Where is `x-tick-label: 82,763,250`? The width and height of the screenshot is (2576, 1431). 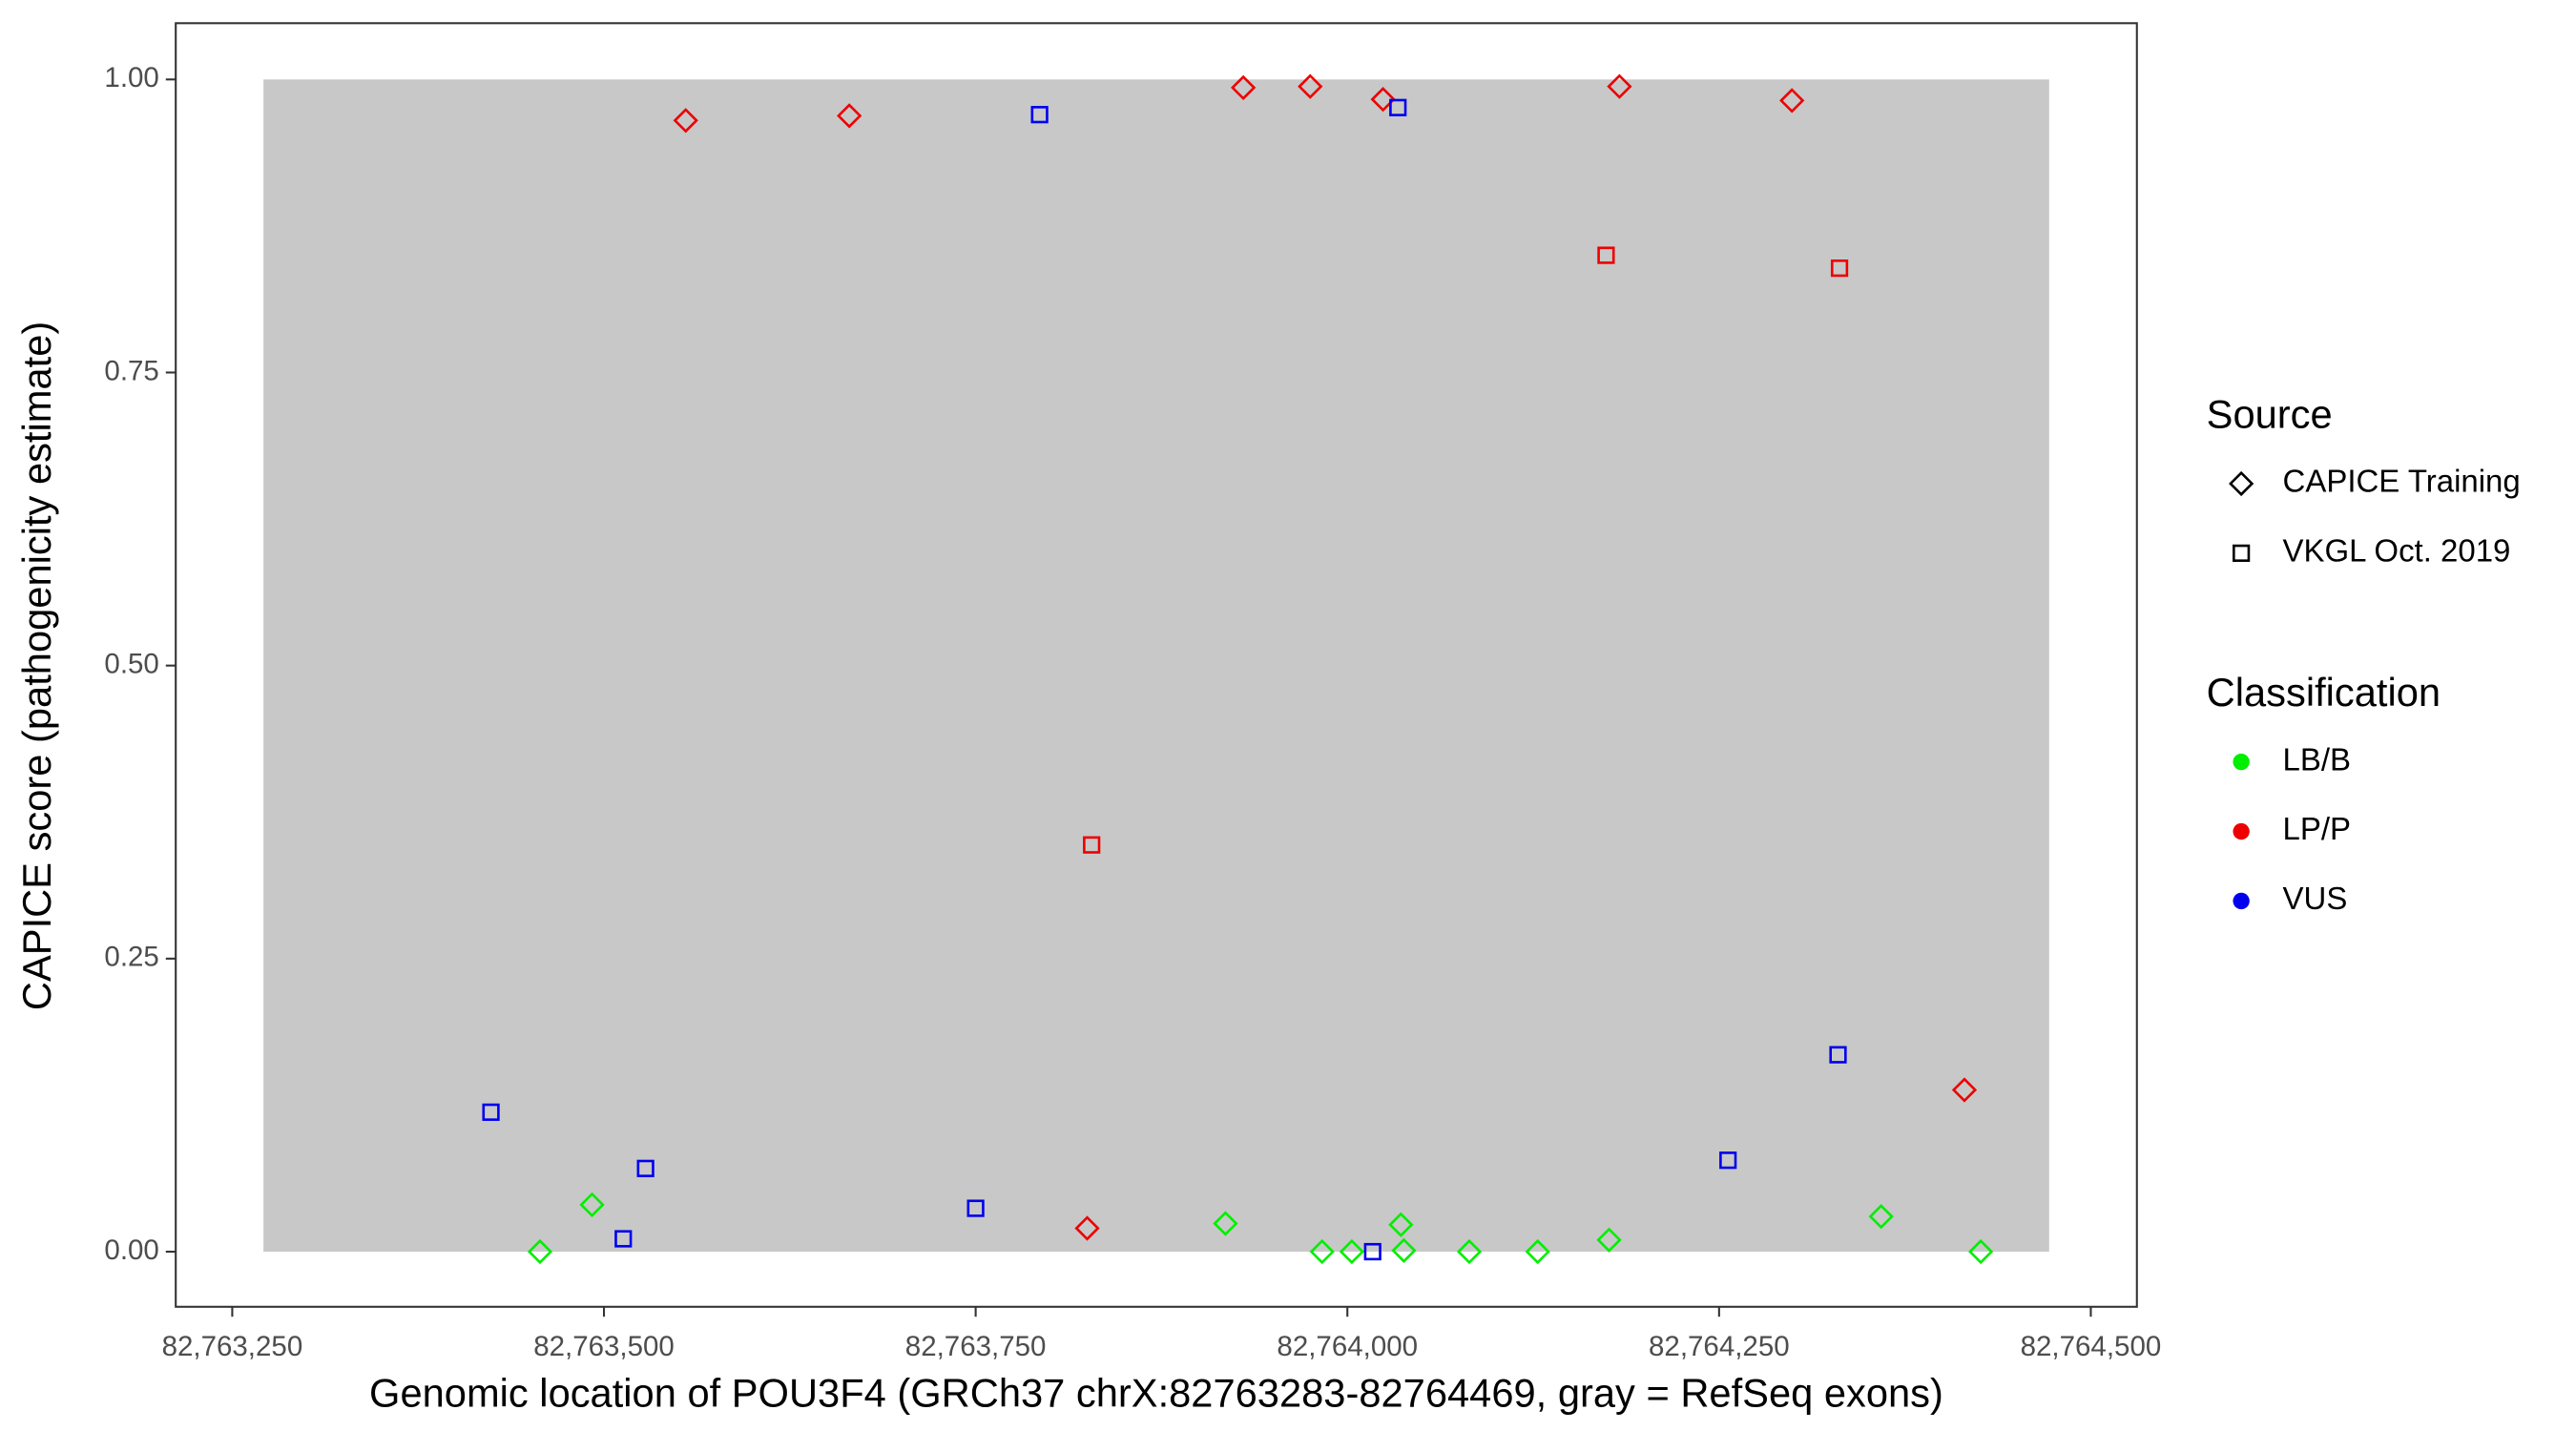 x-tick-label: 82,763,250 is located at coordinates (232, 1346).